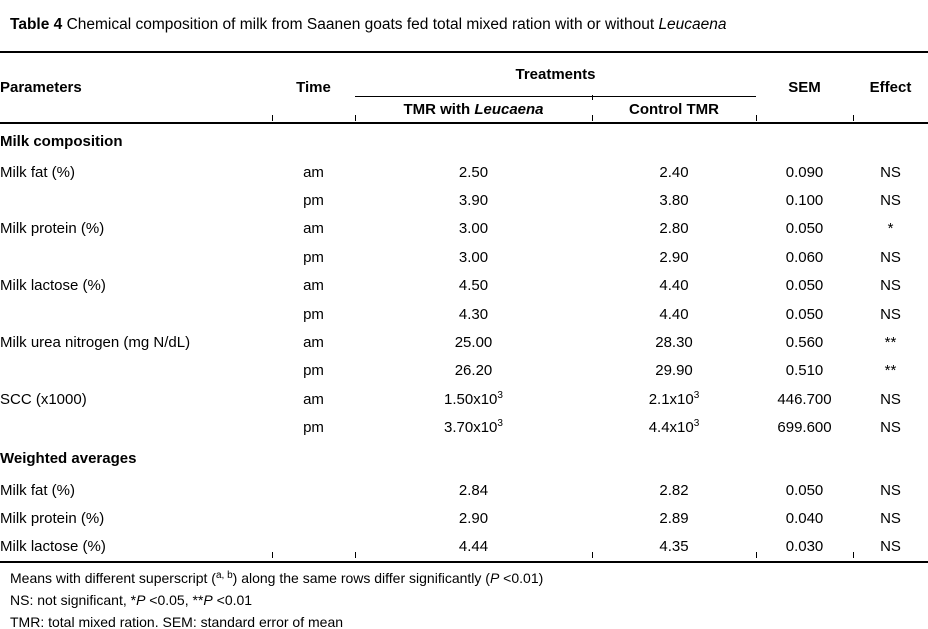  I want to click on text-run: <0.01), so click(521, 578).